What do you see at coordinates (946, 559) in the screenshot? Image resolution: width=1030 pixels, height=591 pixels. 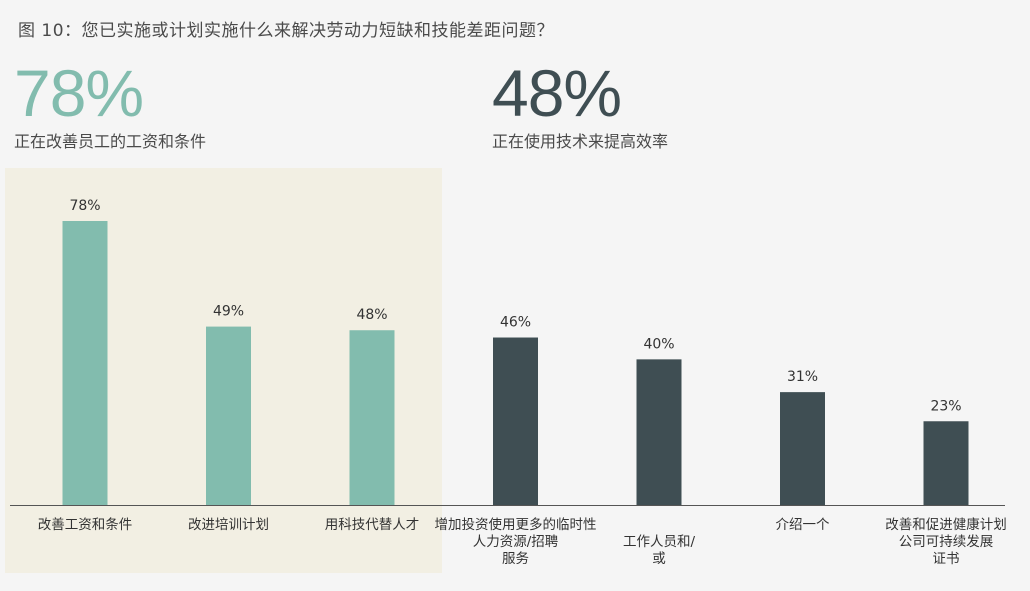 I see `category-label-7-line-3: 证书` at bounding box center [946, 559].